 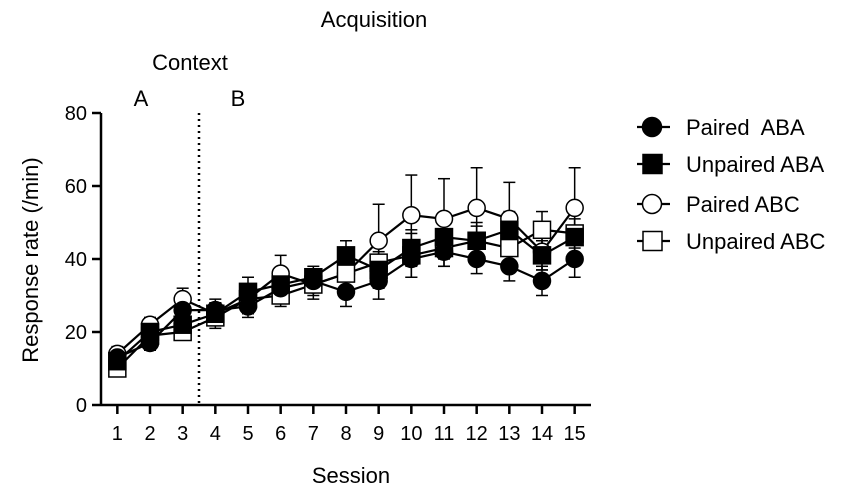 What do you see at coordinates (76, 187) in the screenshot?
I see `y-tick-label: 60` at bounding box center [76, 187].